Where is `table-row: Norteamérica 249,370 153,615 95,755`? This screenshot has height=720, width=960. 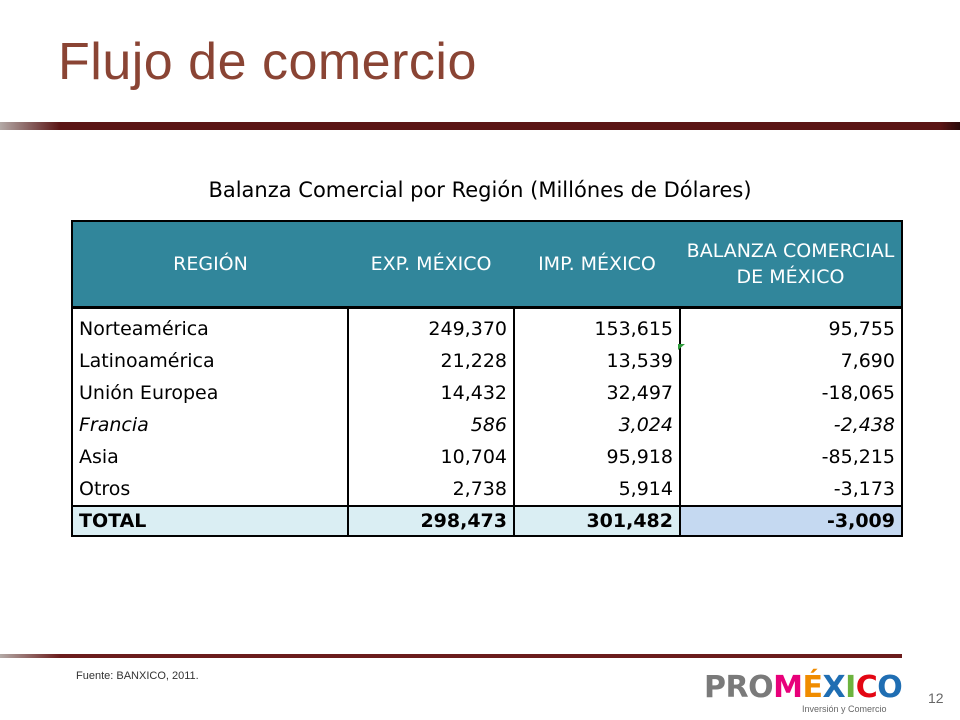 table-row: Norteamérica 249,370 153,615 95,755 is located at coordinates (487, 326).